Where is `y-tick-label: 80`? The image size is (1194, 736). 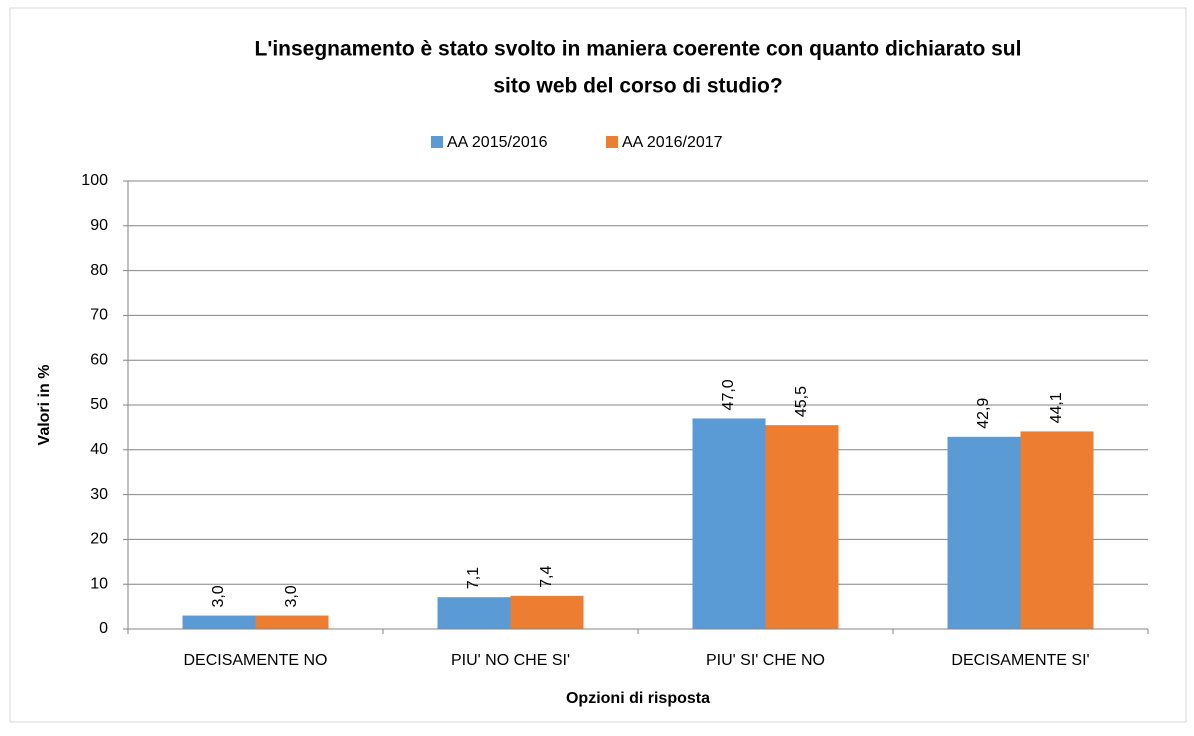 y-tick-label: 80 is located at coordinates (99, 270).